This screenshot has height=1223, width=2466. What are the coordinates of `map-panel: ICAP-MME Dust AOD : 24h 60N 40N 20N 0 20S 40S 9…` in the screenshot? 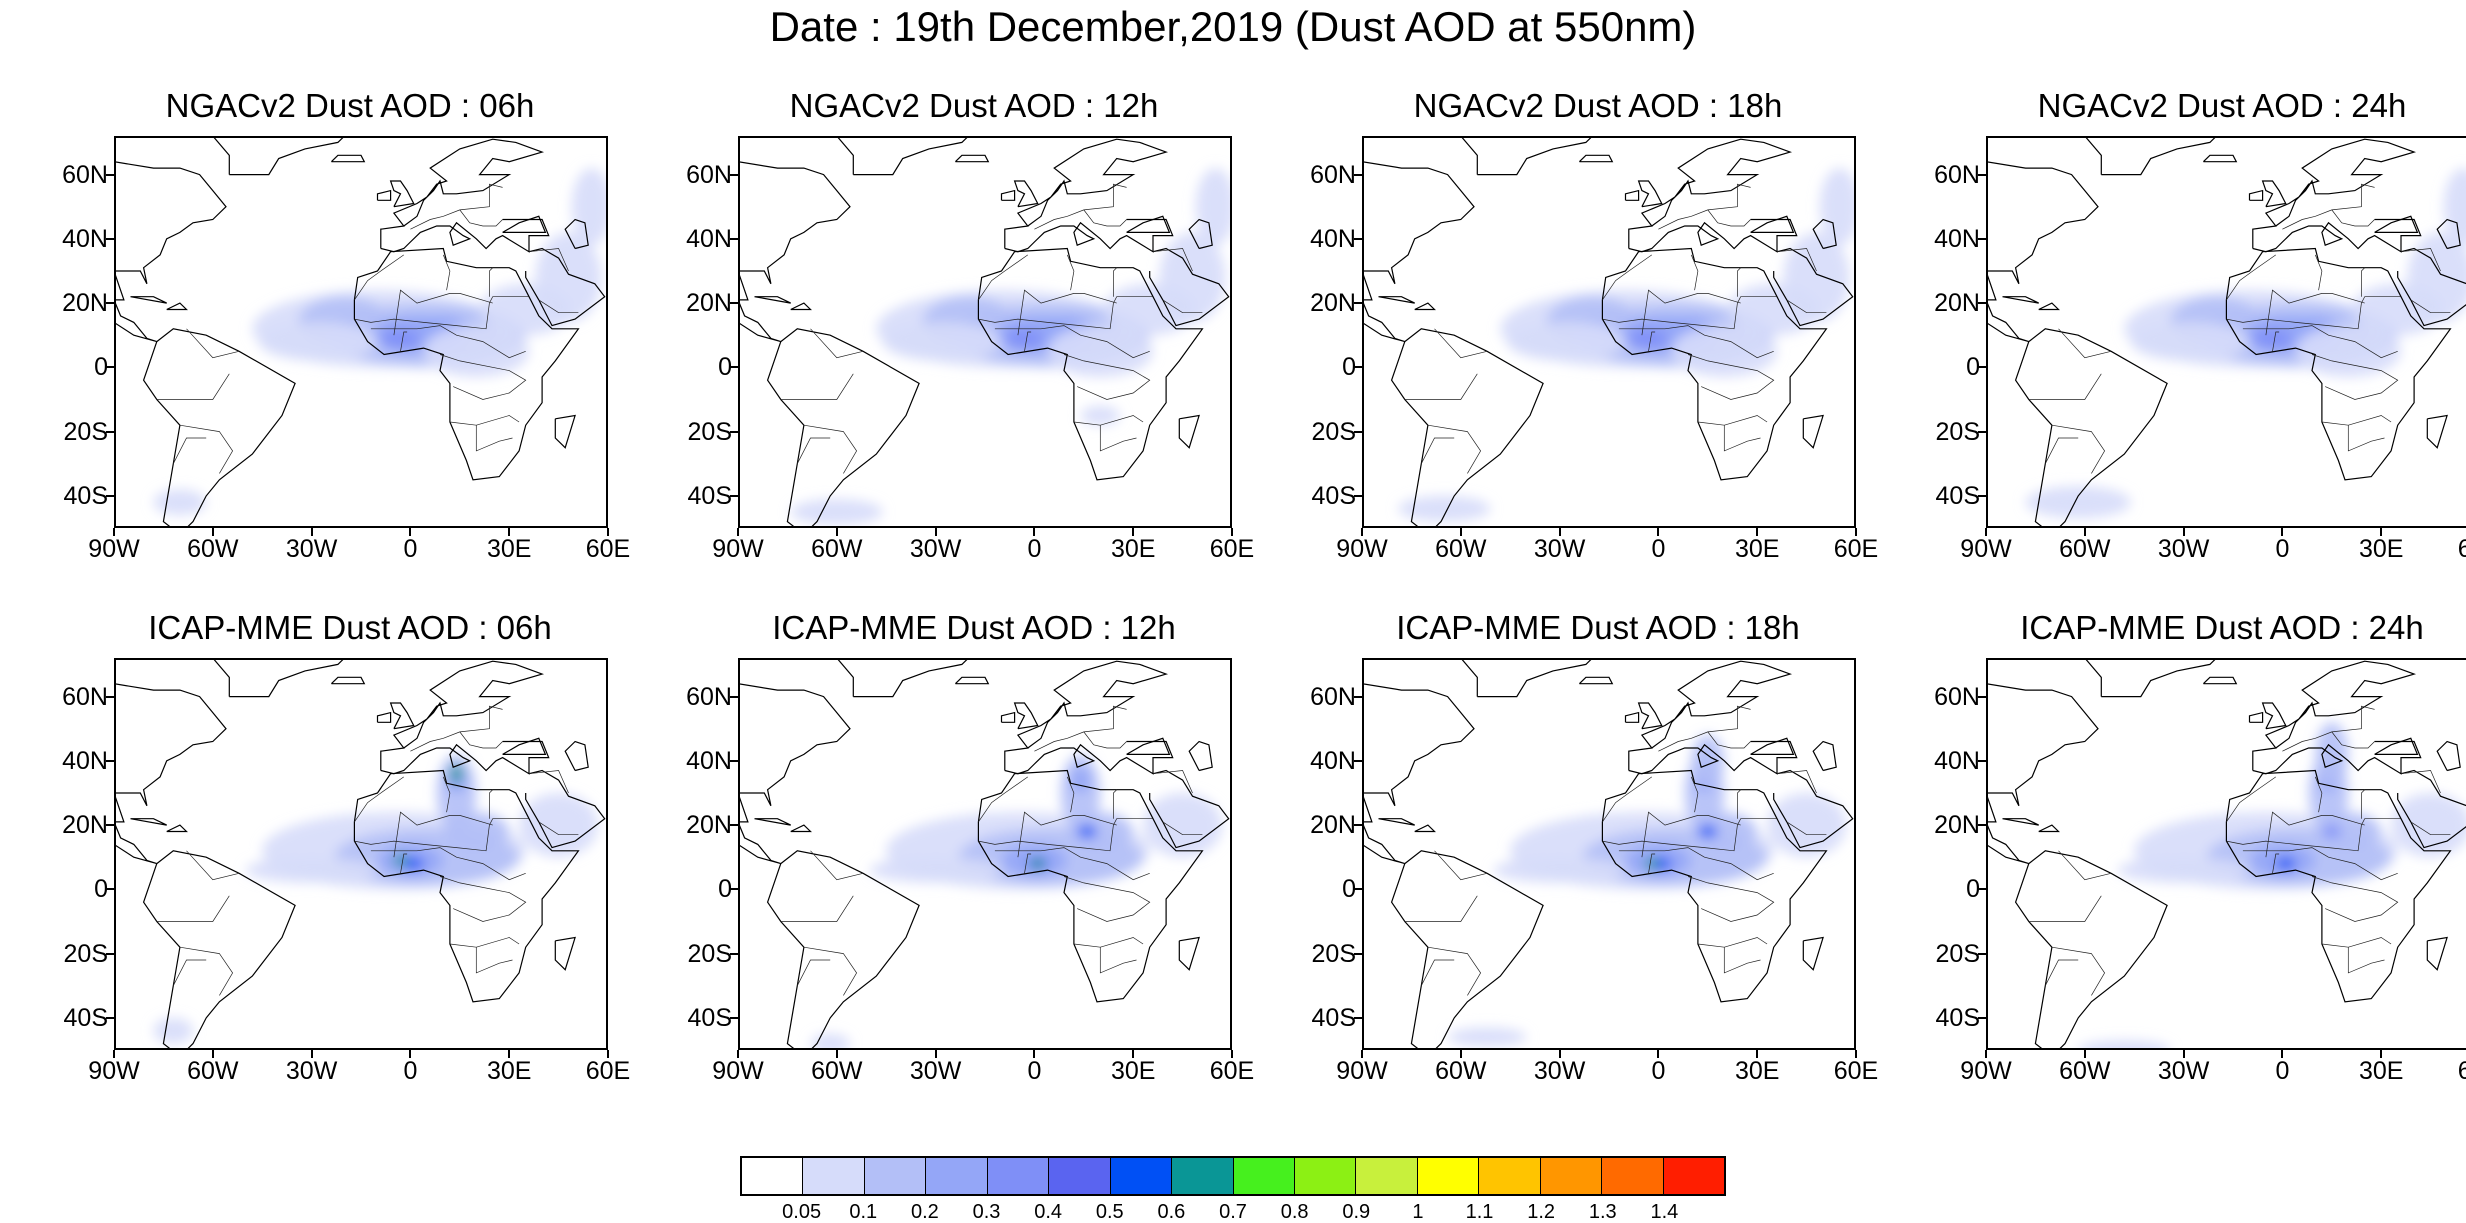 It's located at (2189, 888).